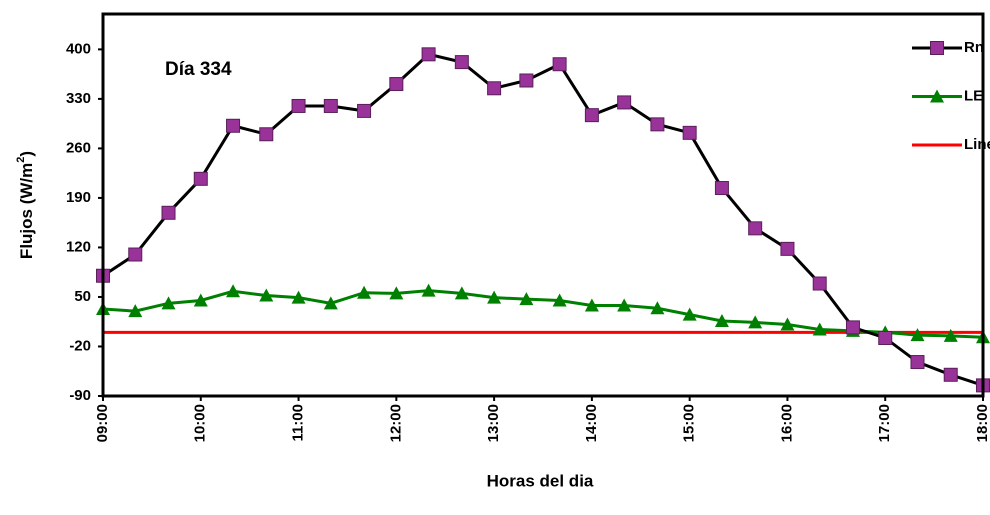 This screenshot has height=515, width=990. I want to click on x-tick-label: 09:00, so click(102, 423).